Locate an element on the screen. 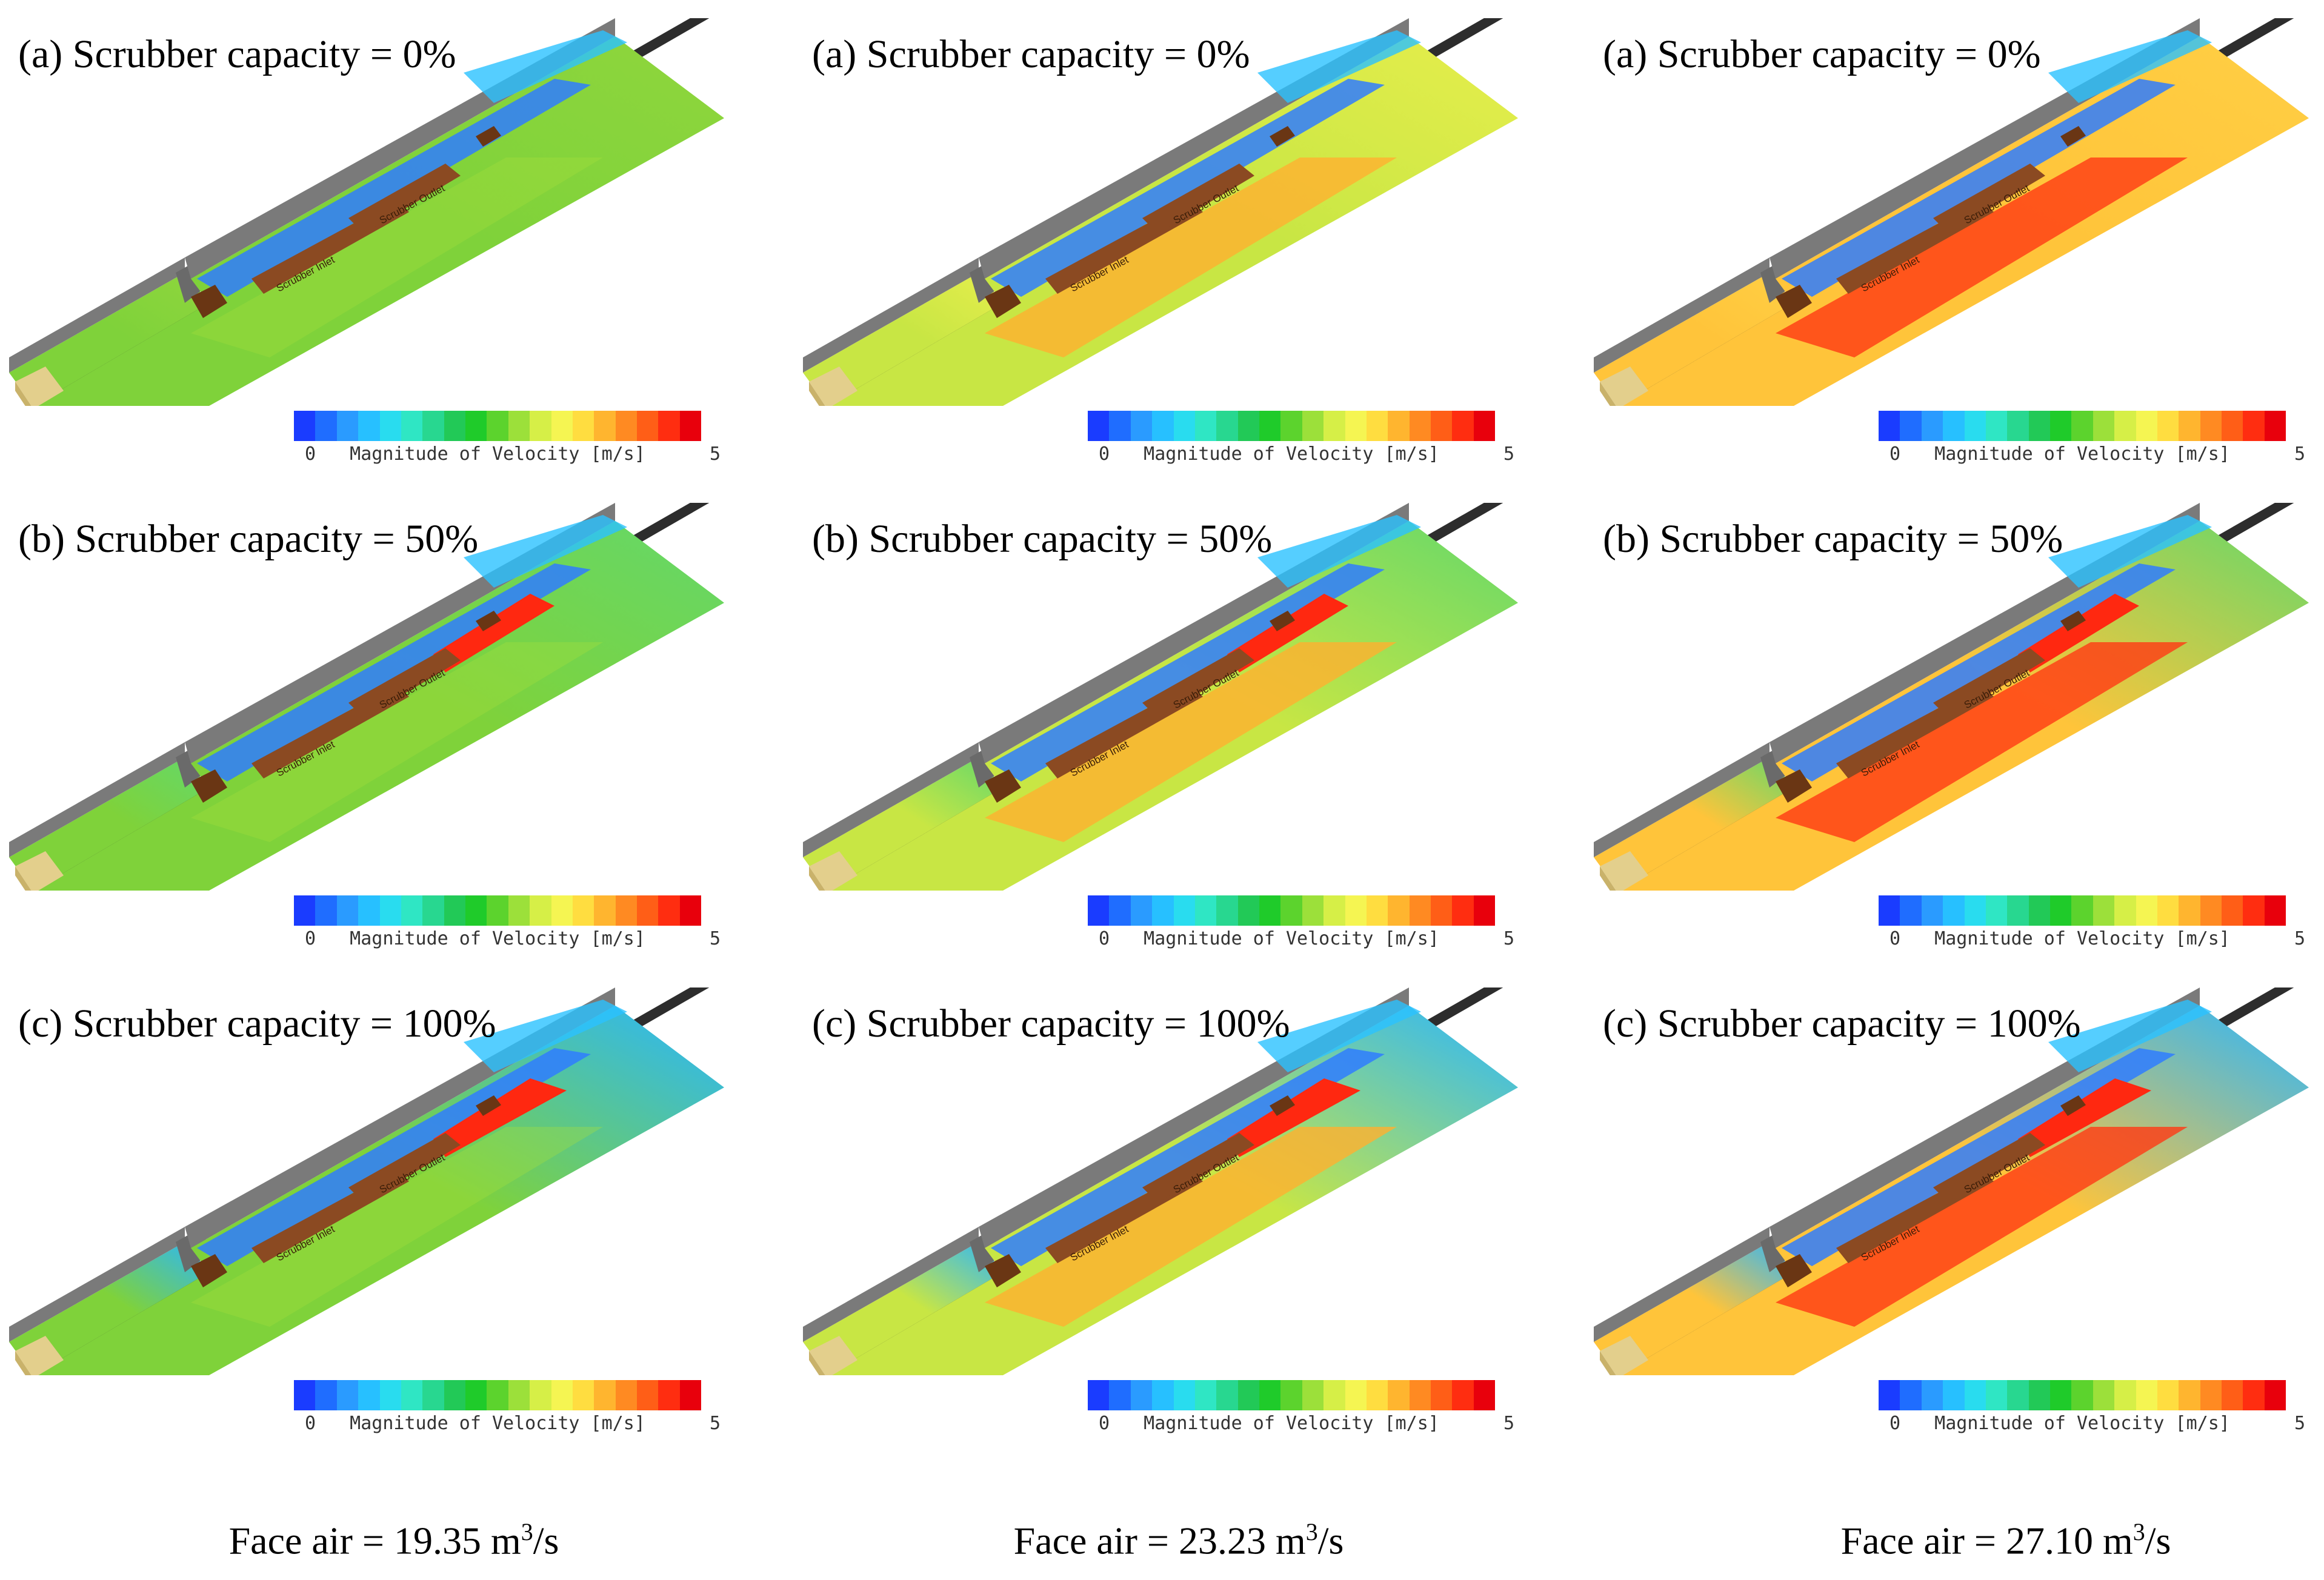 The height and width of the screenshot is (1580, 2324). colorbar-title: Magnitude of Velocity [m/s] is located at coordinates (1291, 1423).